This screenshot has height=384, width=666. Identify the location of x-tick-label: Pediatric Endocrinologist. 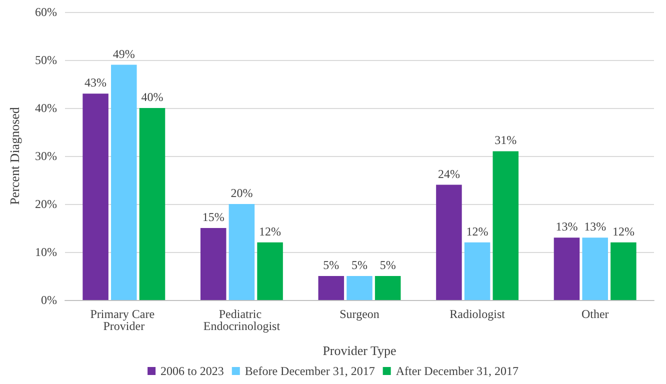
(242, 320).